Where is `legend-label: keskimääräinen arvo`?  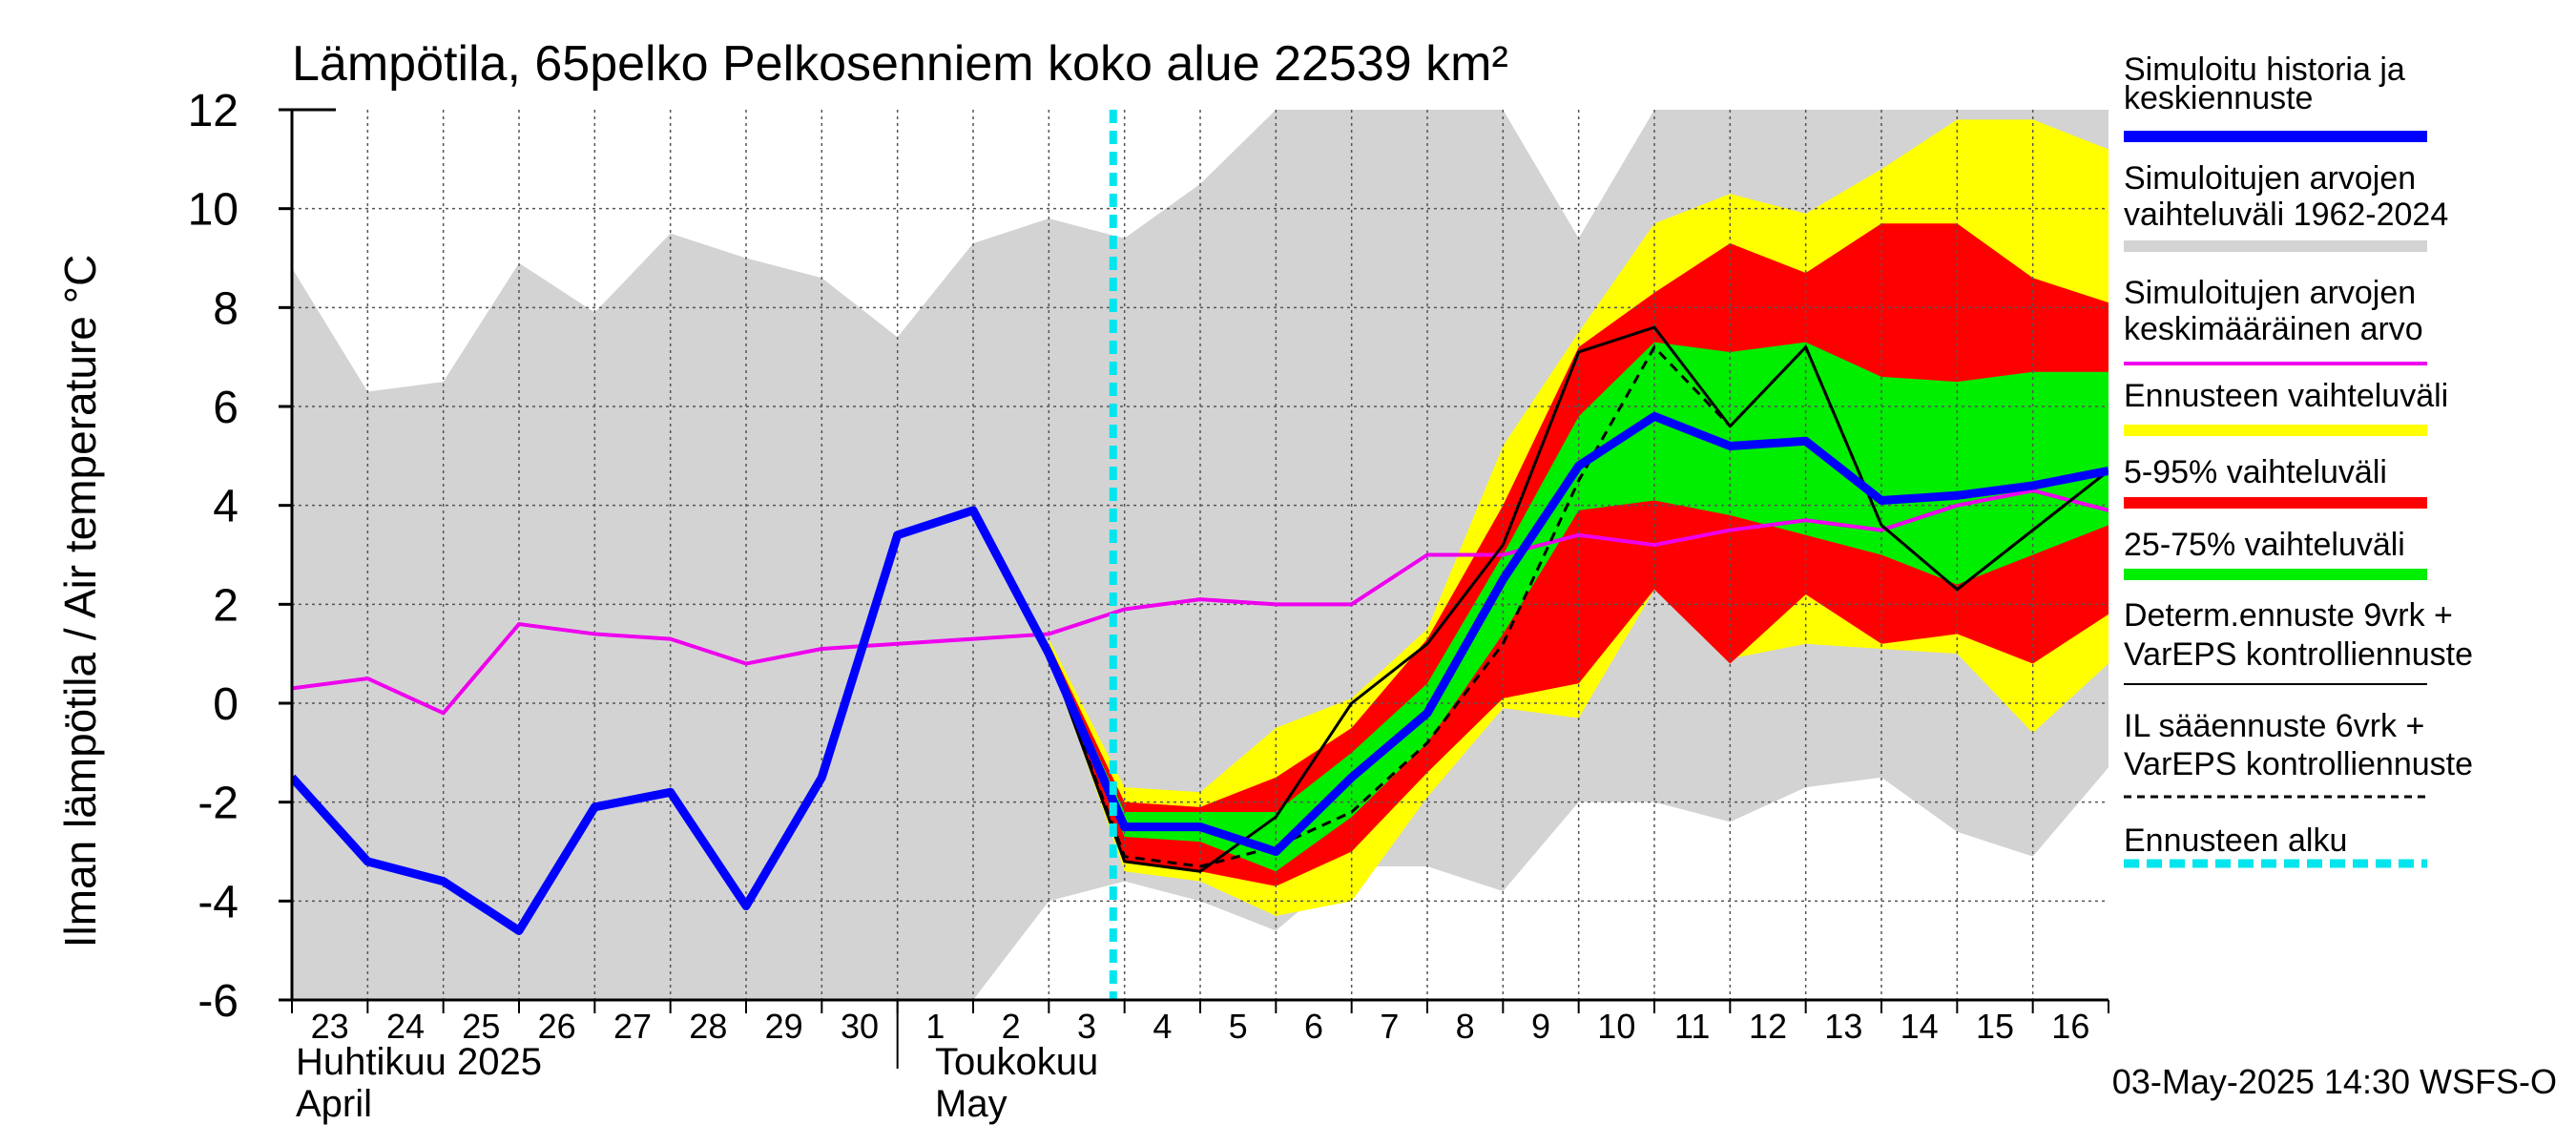 legend-label: keskimääräinen arvo is located at coordinates (2273, 329).